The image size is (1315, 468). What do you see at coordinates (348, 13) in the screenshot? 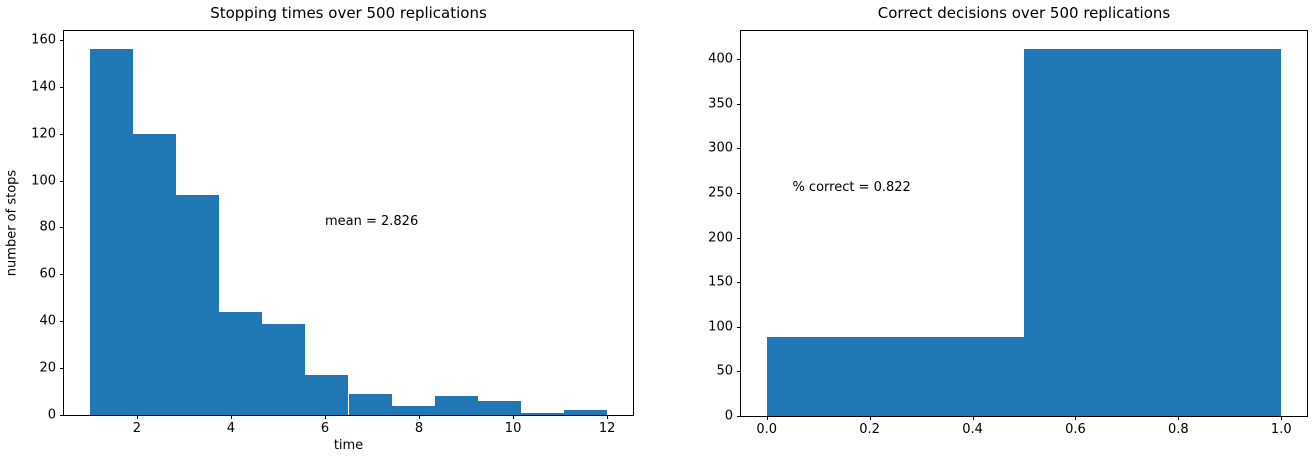
I see `chart-title: Stopping times over 500 replications` at bounding box center [348, 13].